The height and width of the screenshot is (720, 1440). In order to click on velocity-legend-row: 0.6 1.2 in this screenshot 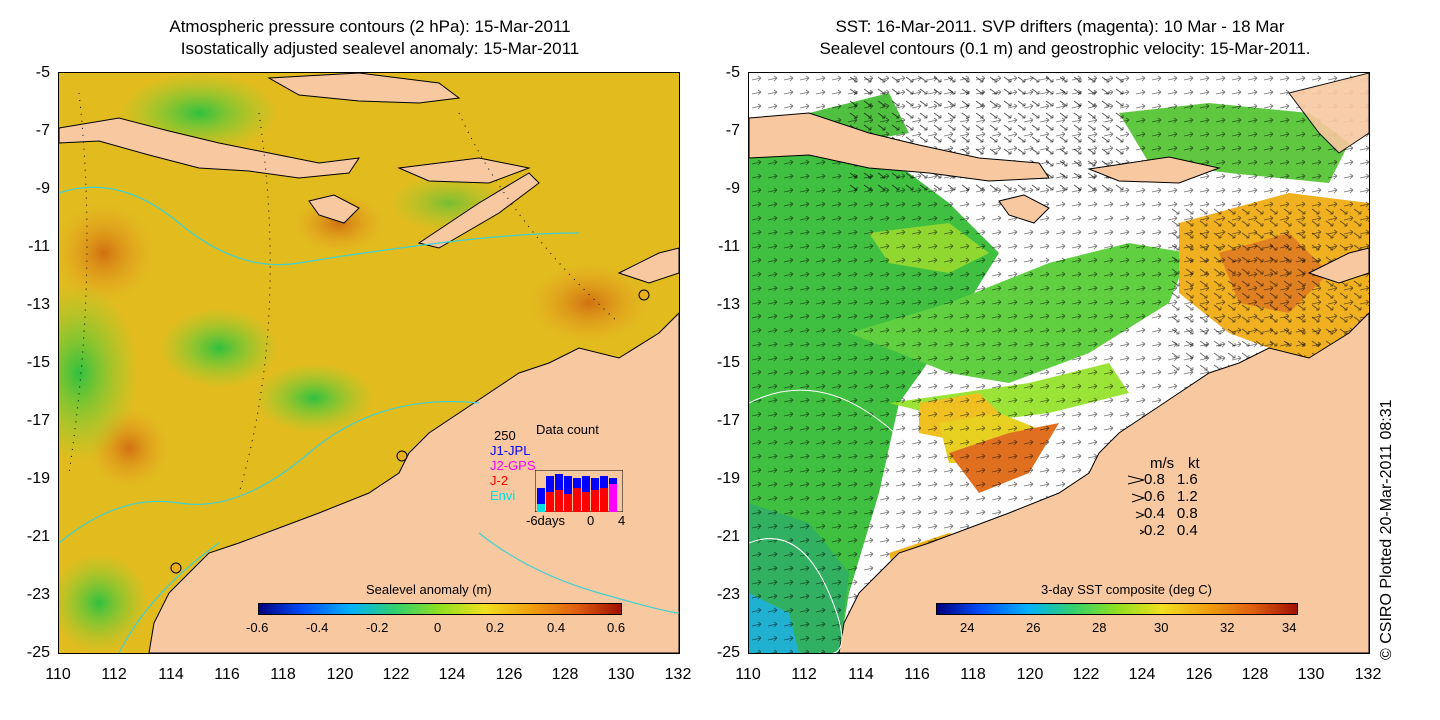, I will do `click(1171, 496)`.